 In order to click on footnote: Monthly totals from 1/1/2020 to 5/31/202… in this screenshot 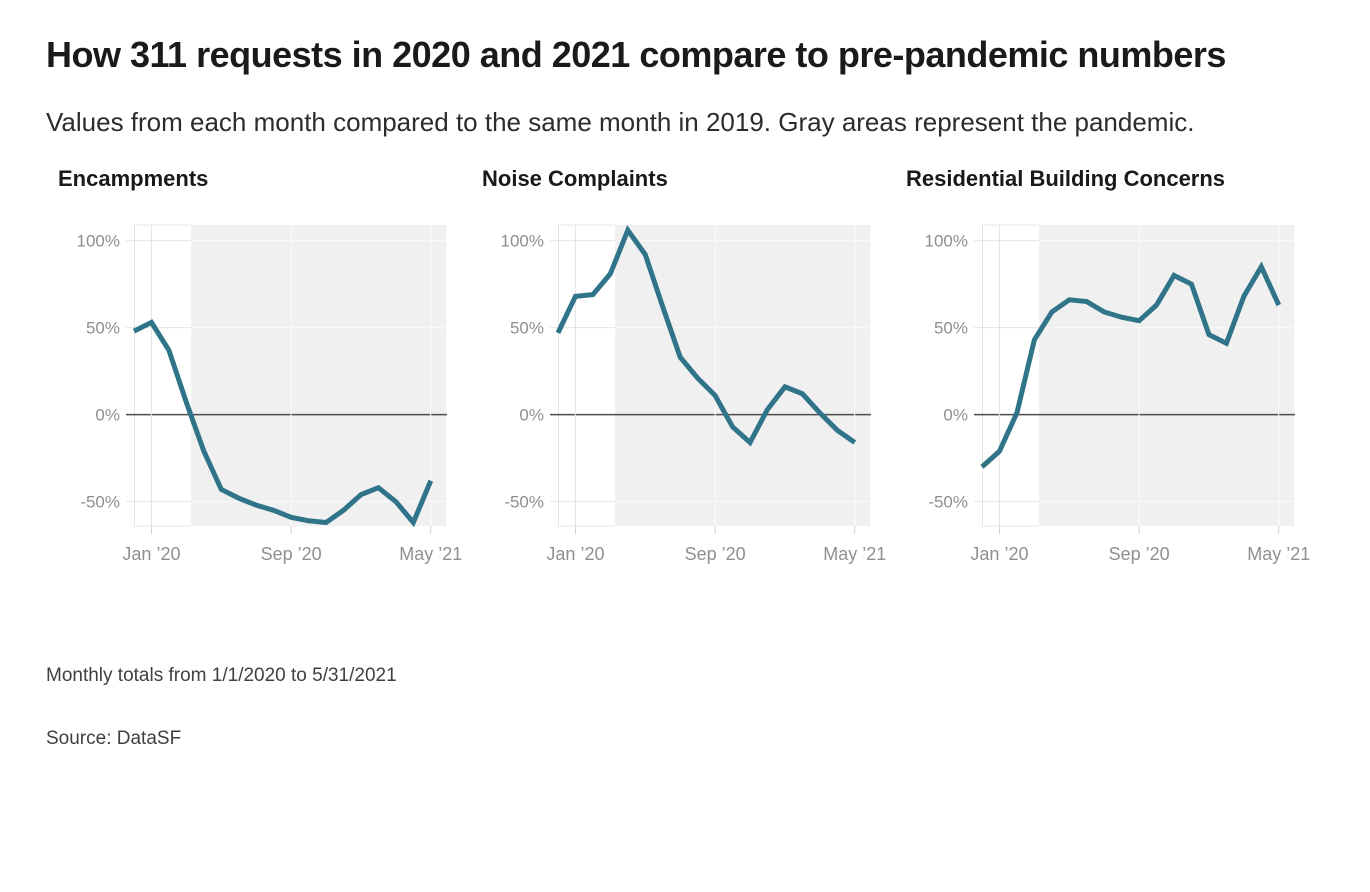, I will do `click(221, 675)`.